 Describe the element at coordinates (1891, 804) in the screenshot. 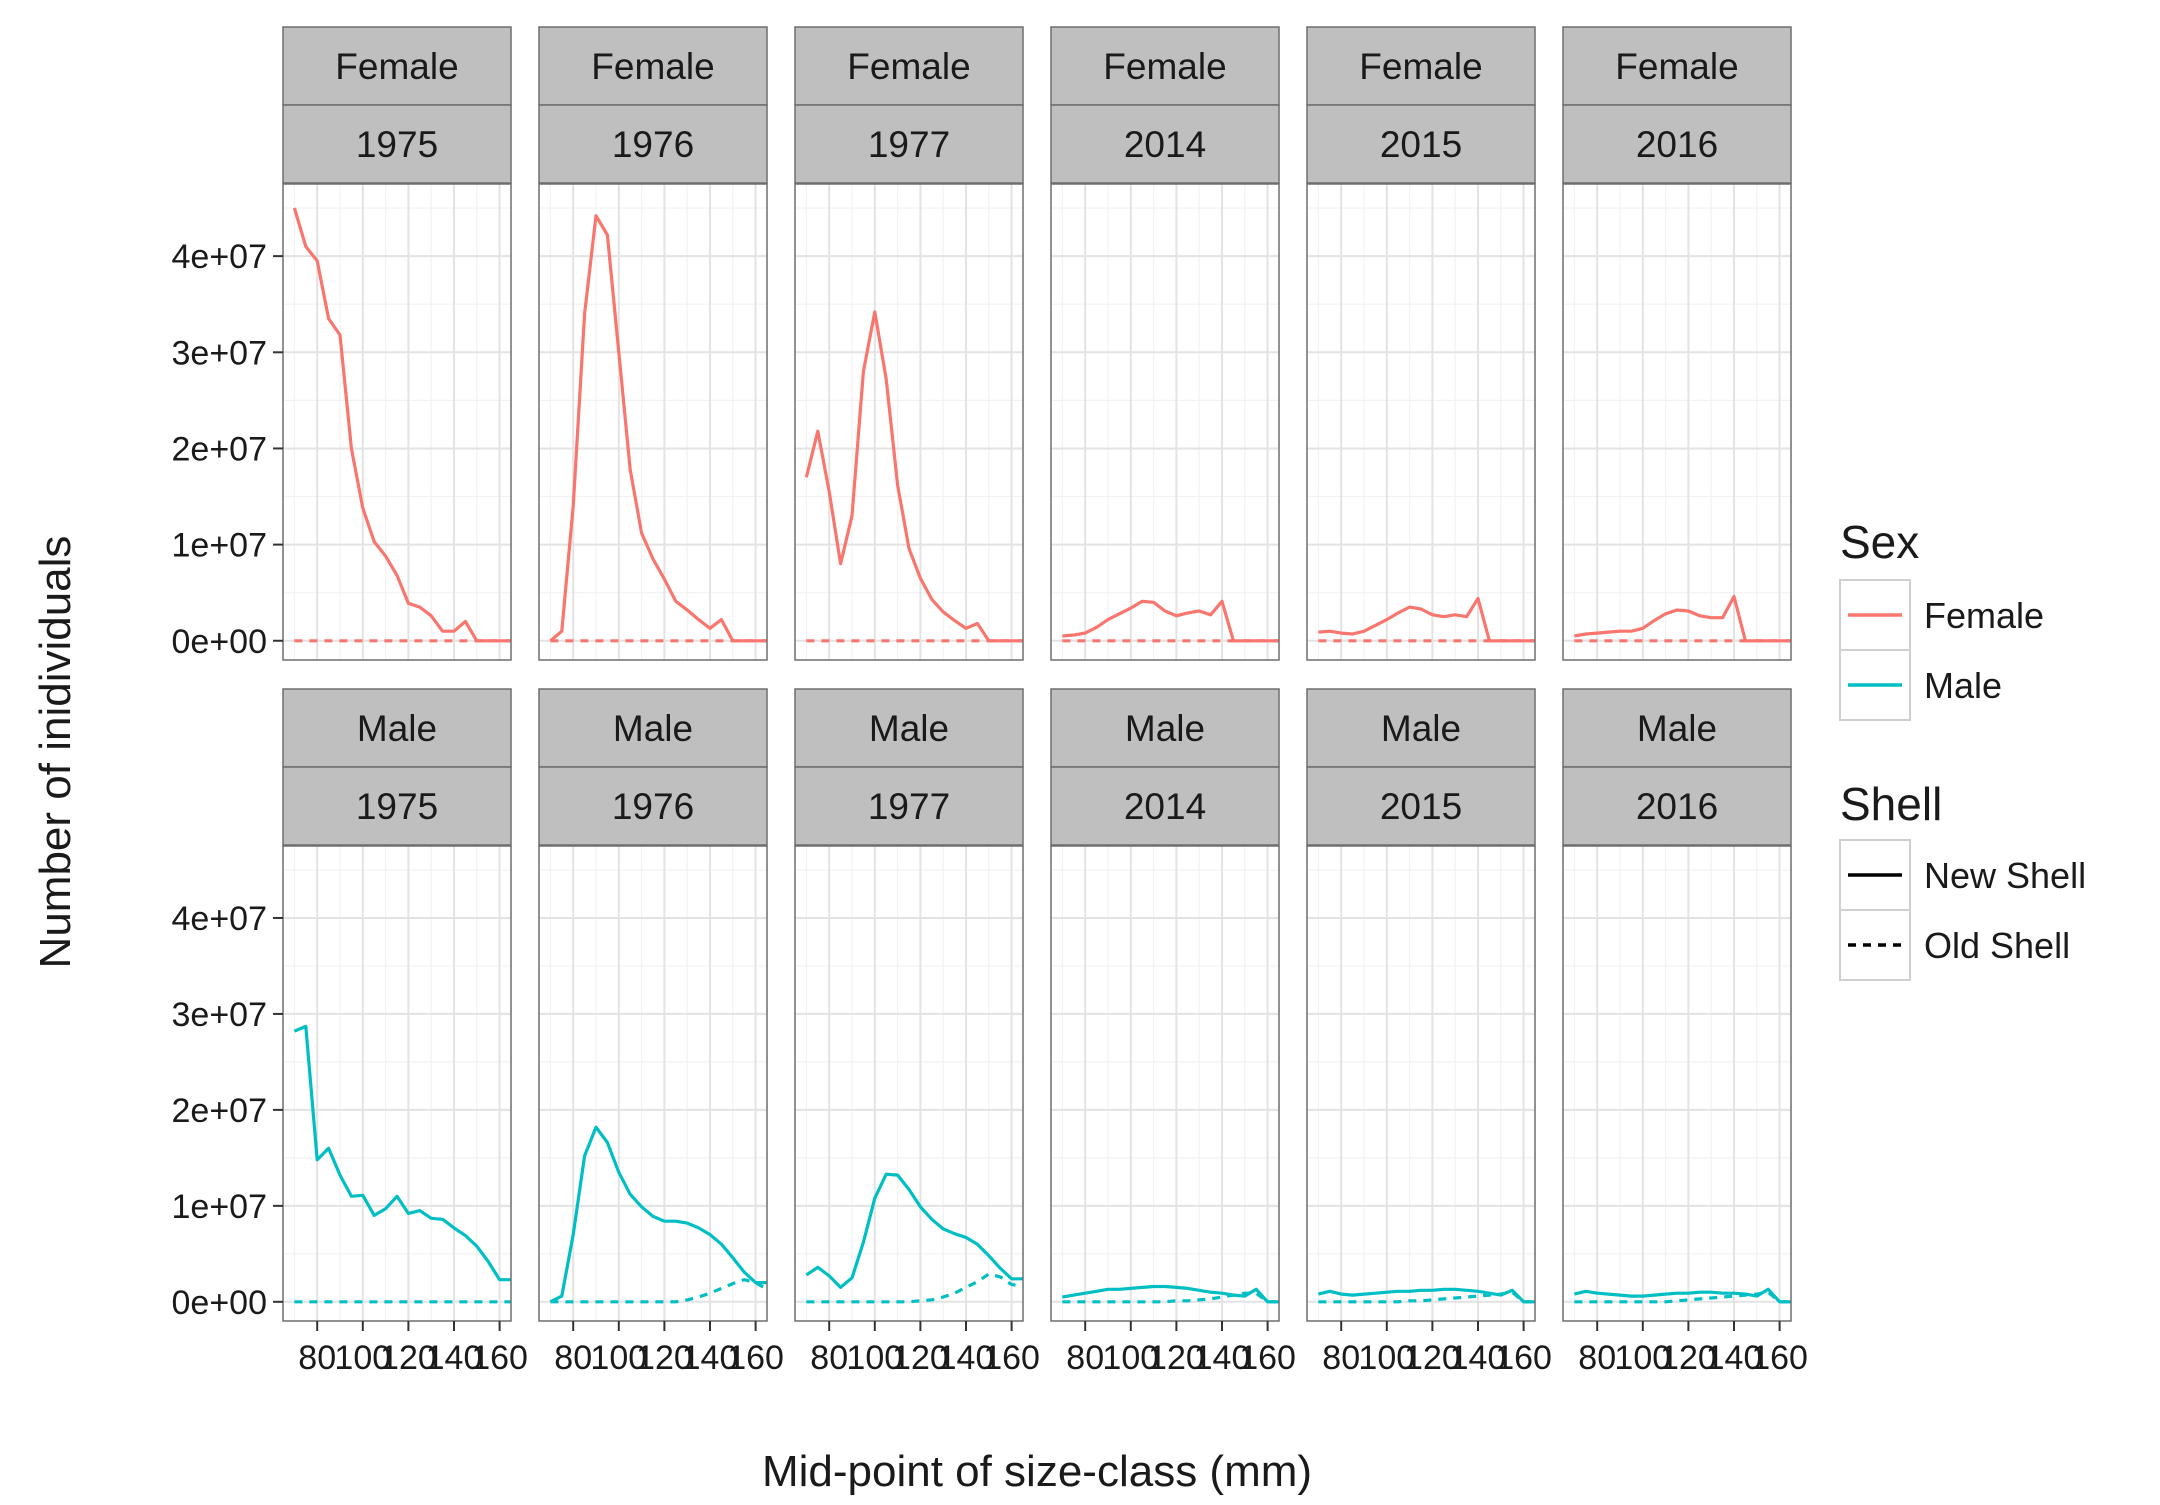

I see `legend-title-shell: Shell` at that location.